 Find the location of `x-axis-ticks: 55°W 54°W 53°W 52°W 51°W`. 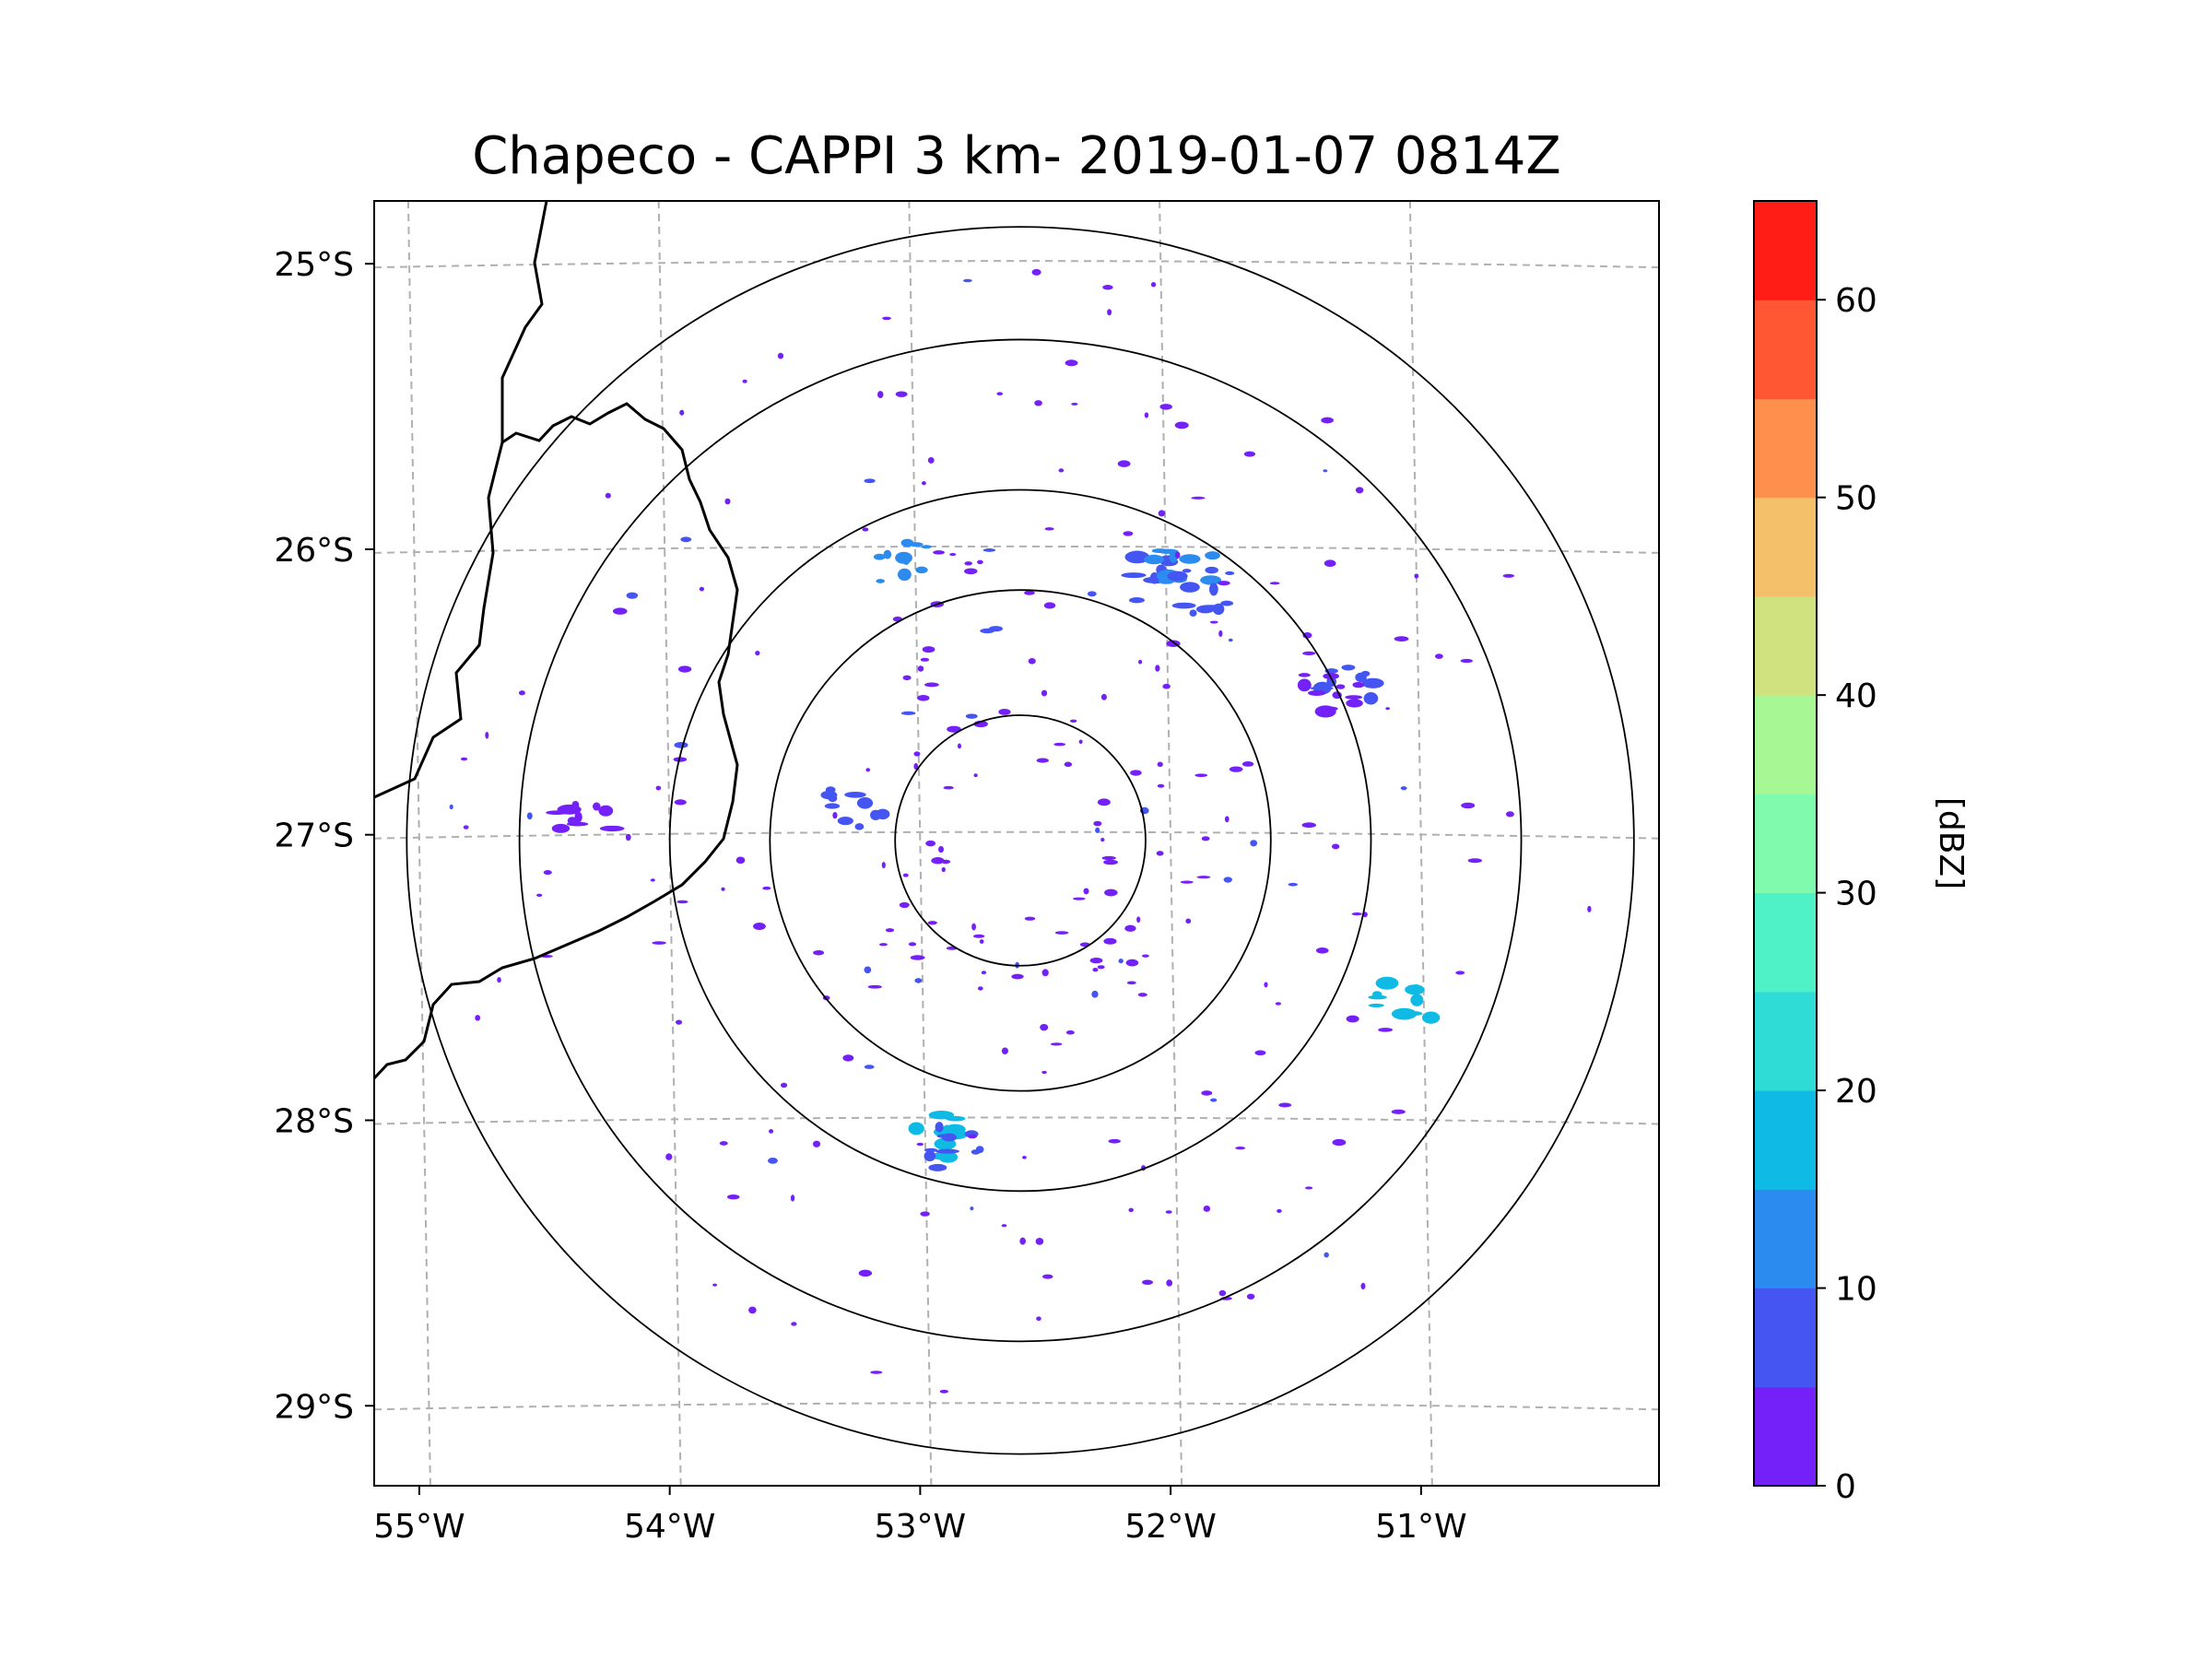

x-axis-ticks: 55°W 54°W 53°W 52°W 51°W is located at coordinates (920, 1516).